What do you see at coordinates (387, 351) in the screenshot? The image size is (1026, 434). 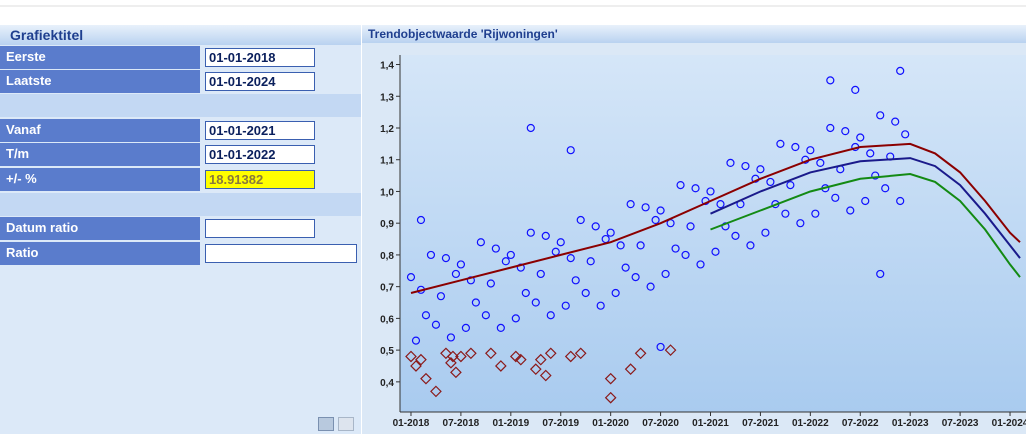 I see `y-tick-label: 0,5` at bounding box center [387, 351].